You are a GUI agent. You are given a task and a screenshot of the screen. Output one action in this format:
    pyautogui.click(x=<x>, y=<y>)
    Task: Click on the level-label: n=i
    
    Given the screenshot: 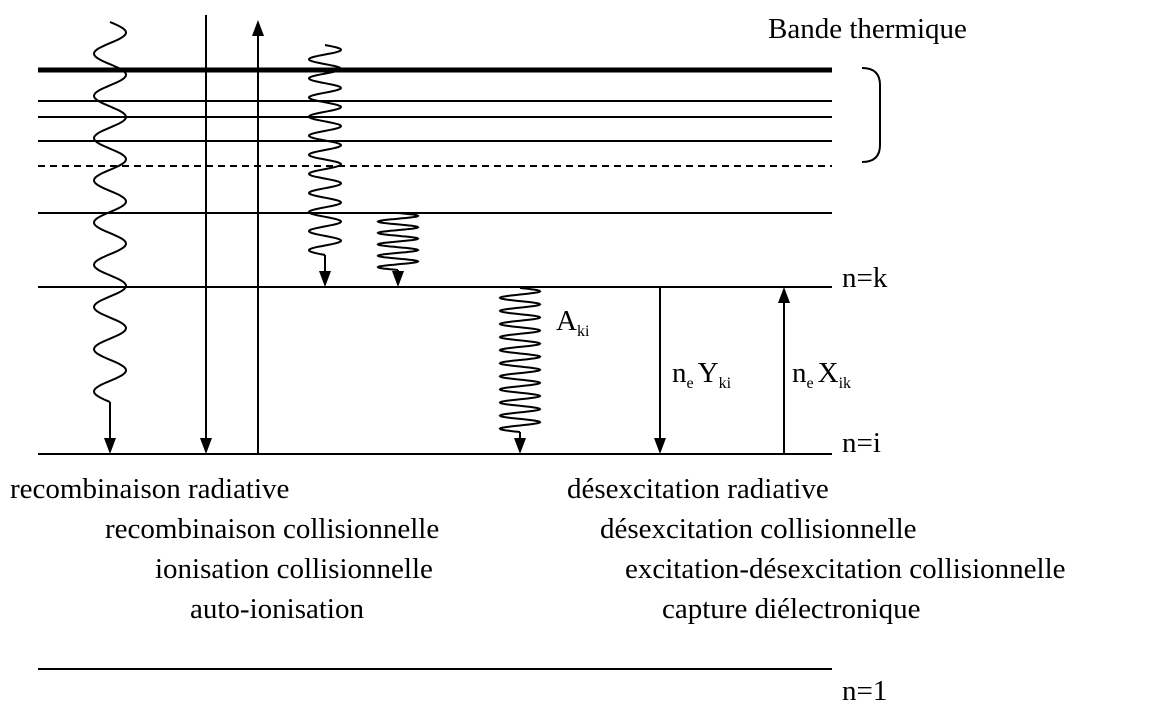 What is the action you would take?
    pyautogui.click(x=861, y=443)
    